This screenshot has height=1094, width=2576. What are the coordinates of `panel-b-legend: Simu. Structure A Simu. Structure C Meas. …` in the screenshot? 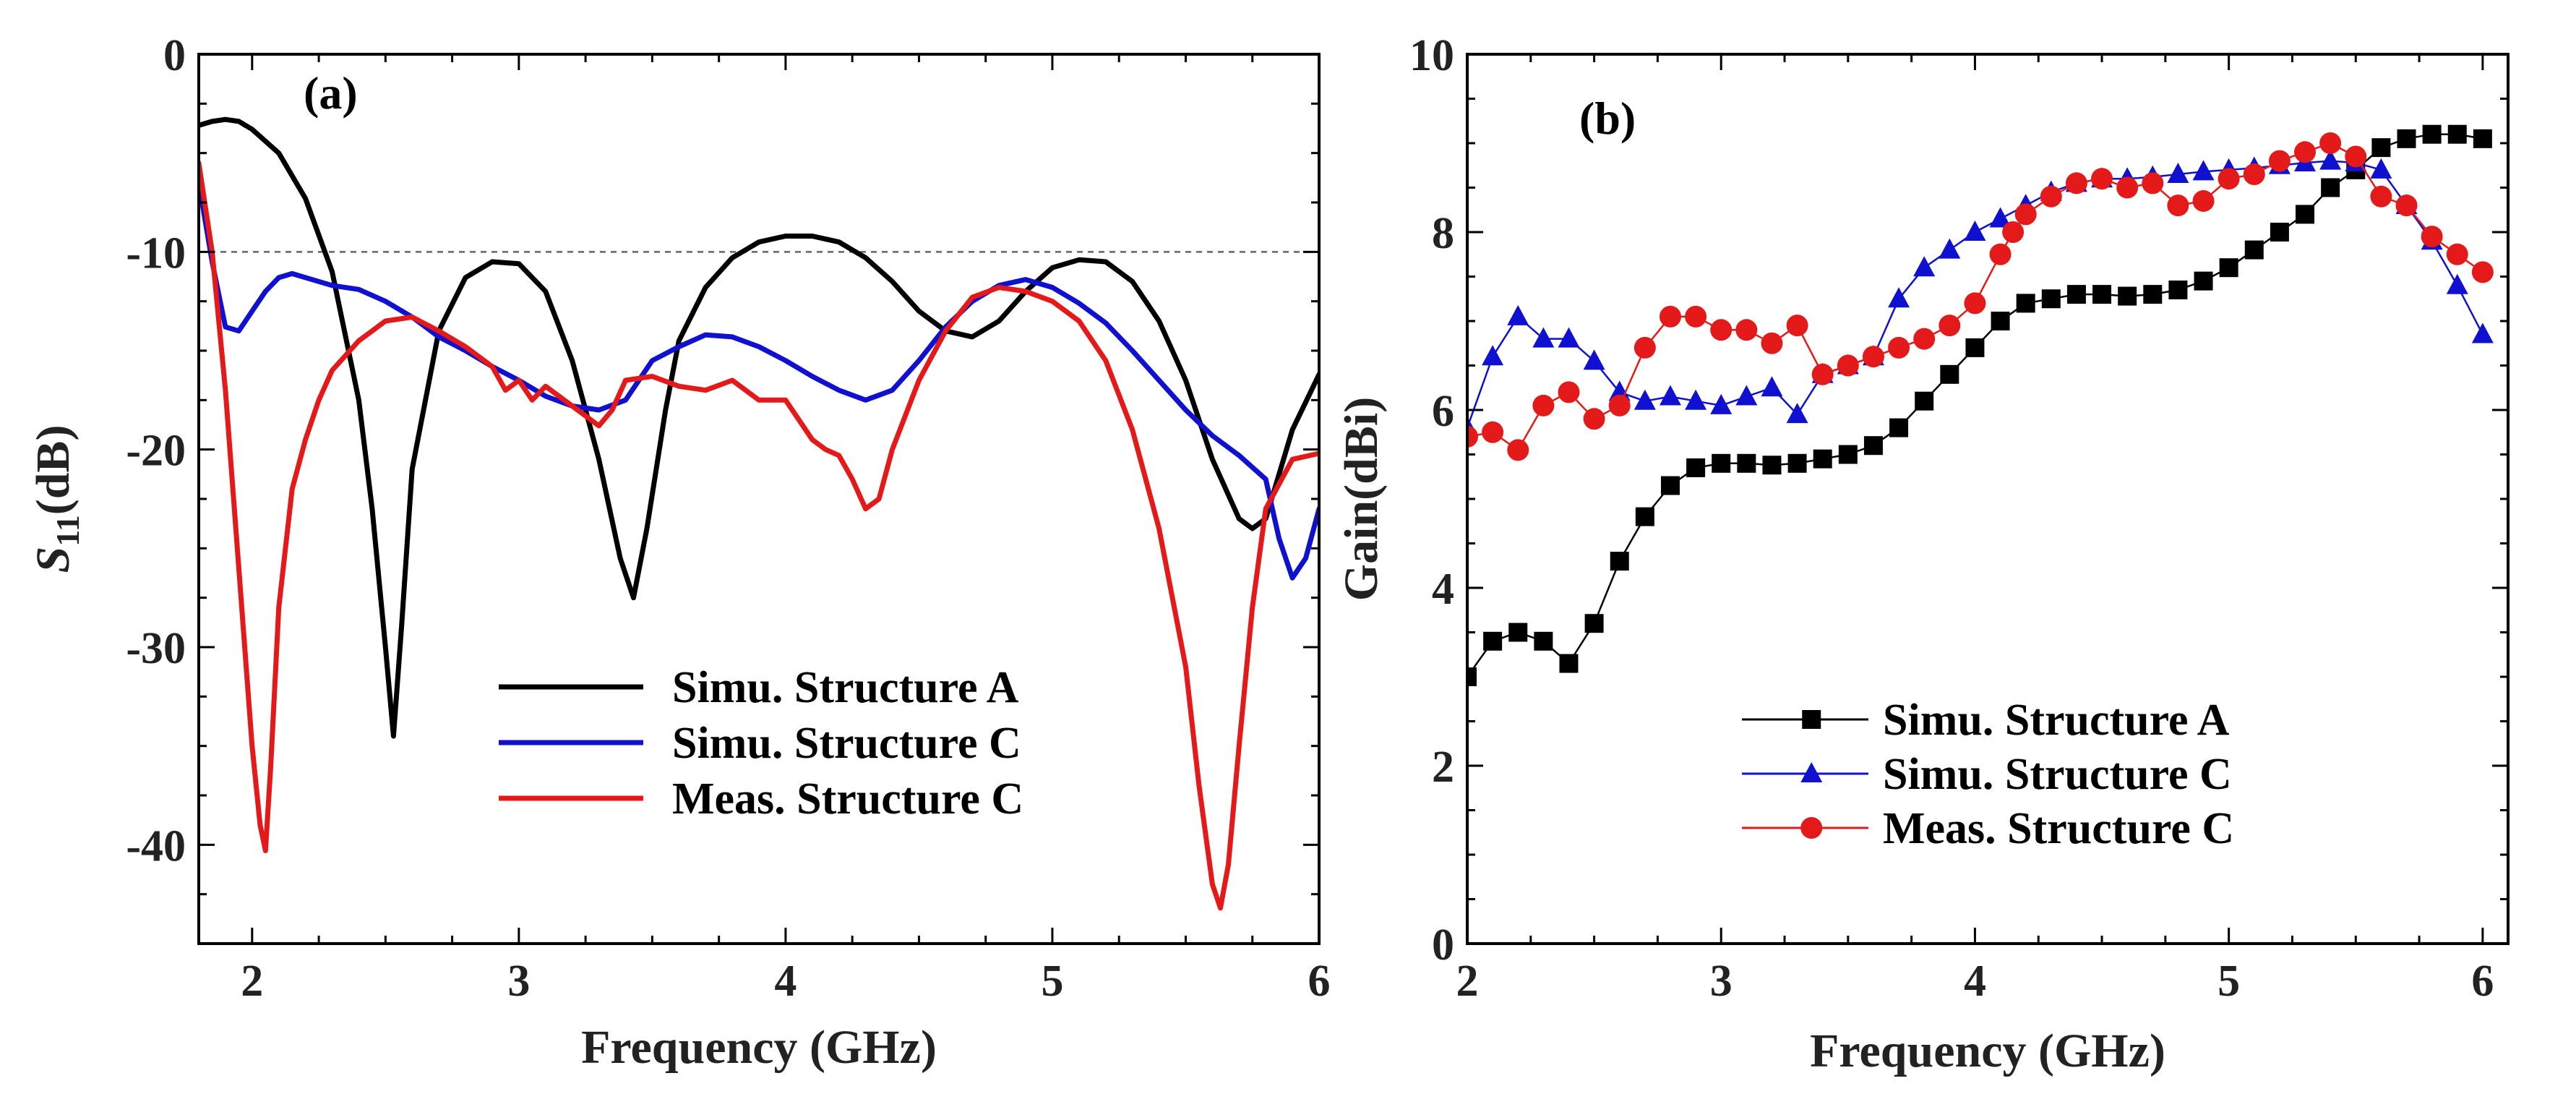 It's located at (1988, 774).